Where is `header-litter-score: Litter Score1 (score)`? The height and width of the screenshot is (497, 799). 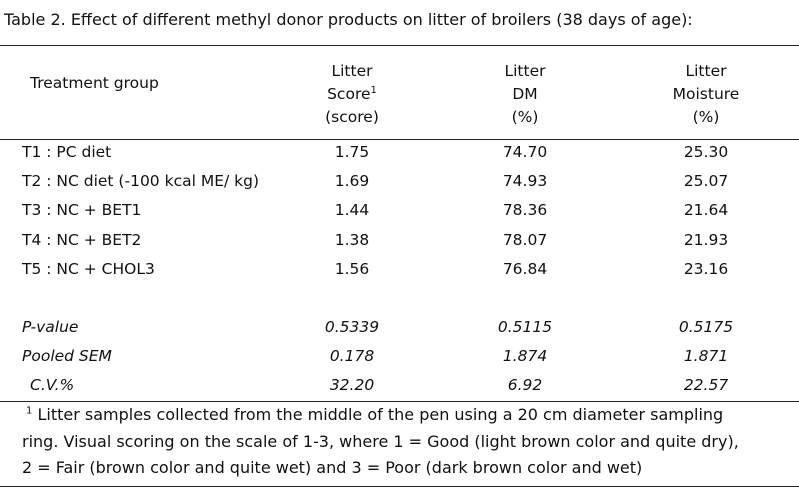 header-litter-score: Litter Score1 (score) is located at coordinates (352, 94).